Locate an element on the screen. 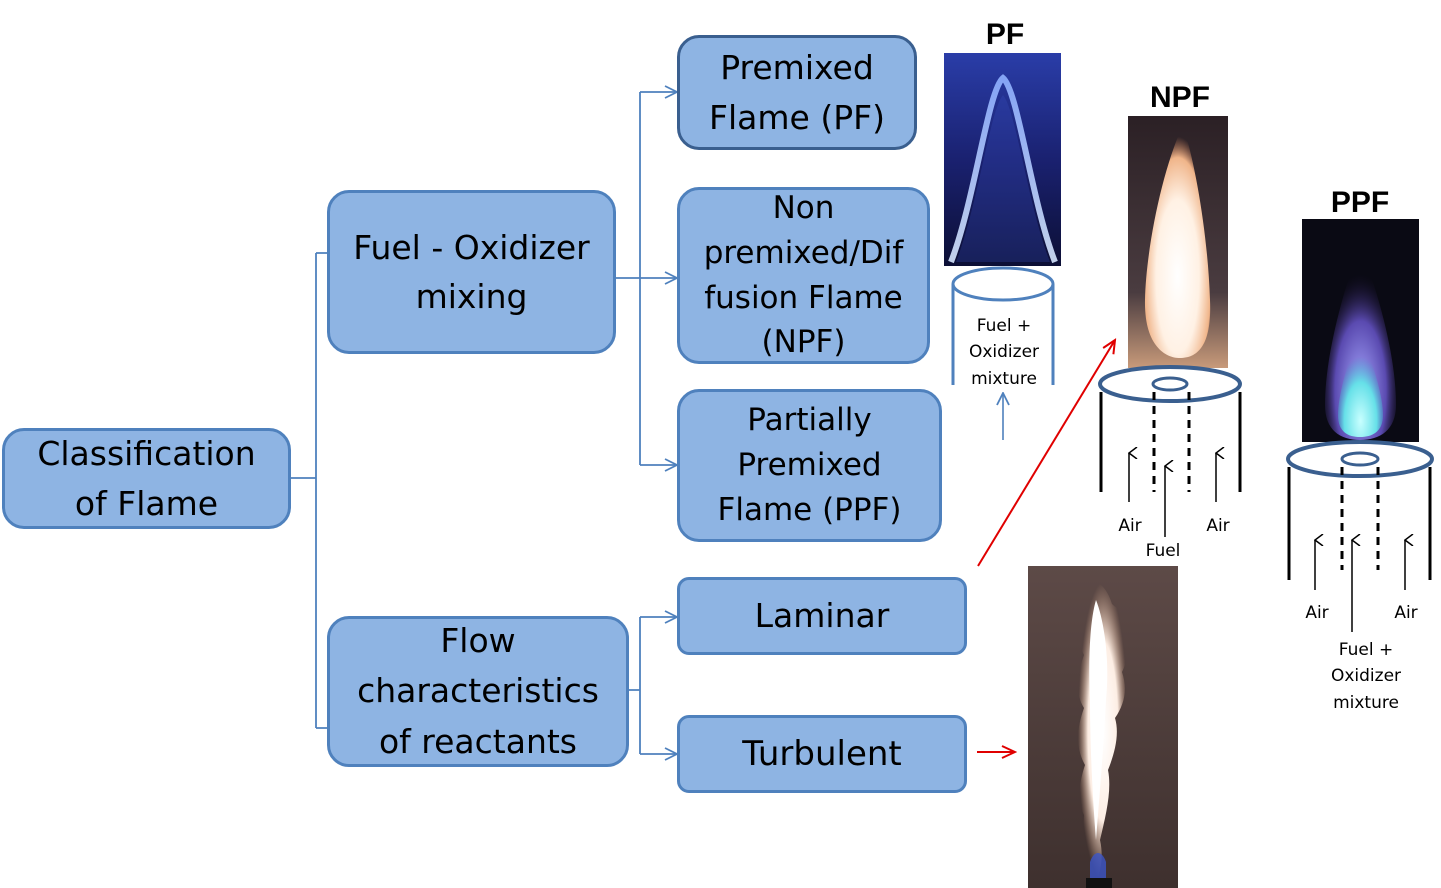 This screenshot has width=1441, height=888. leaf-label-pf: Premixed Flame (PF) is located at coordinates (797, 92).